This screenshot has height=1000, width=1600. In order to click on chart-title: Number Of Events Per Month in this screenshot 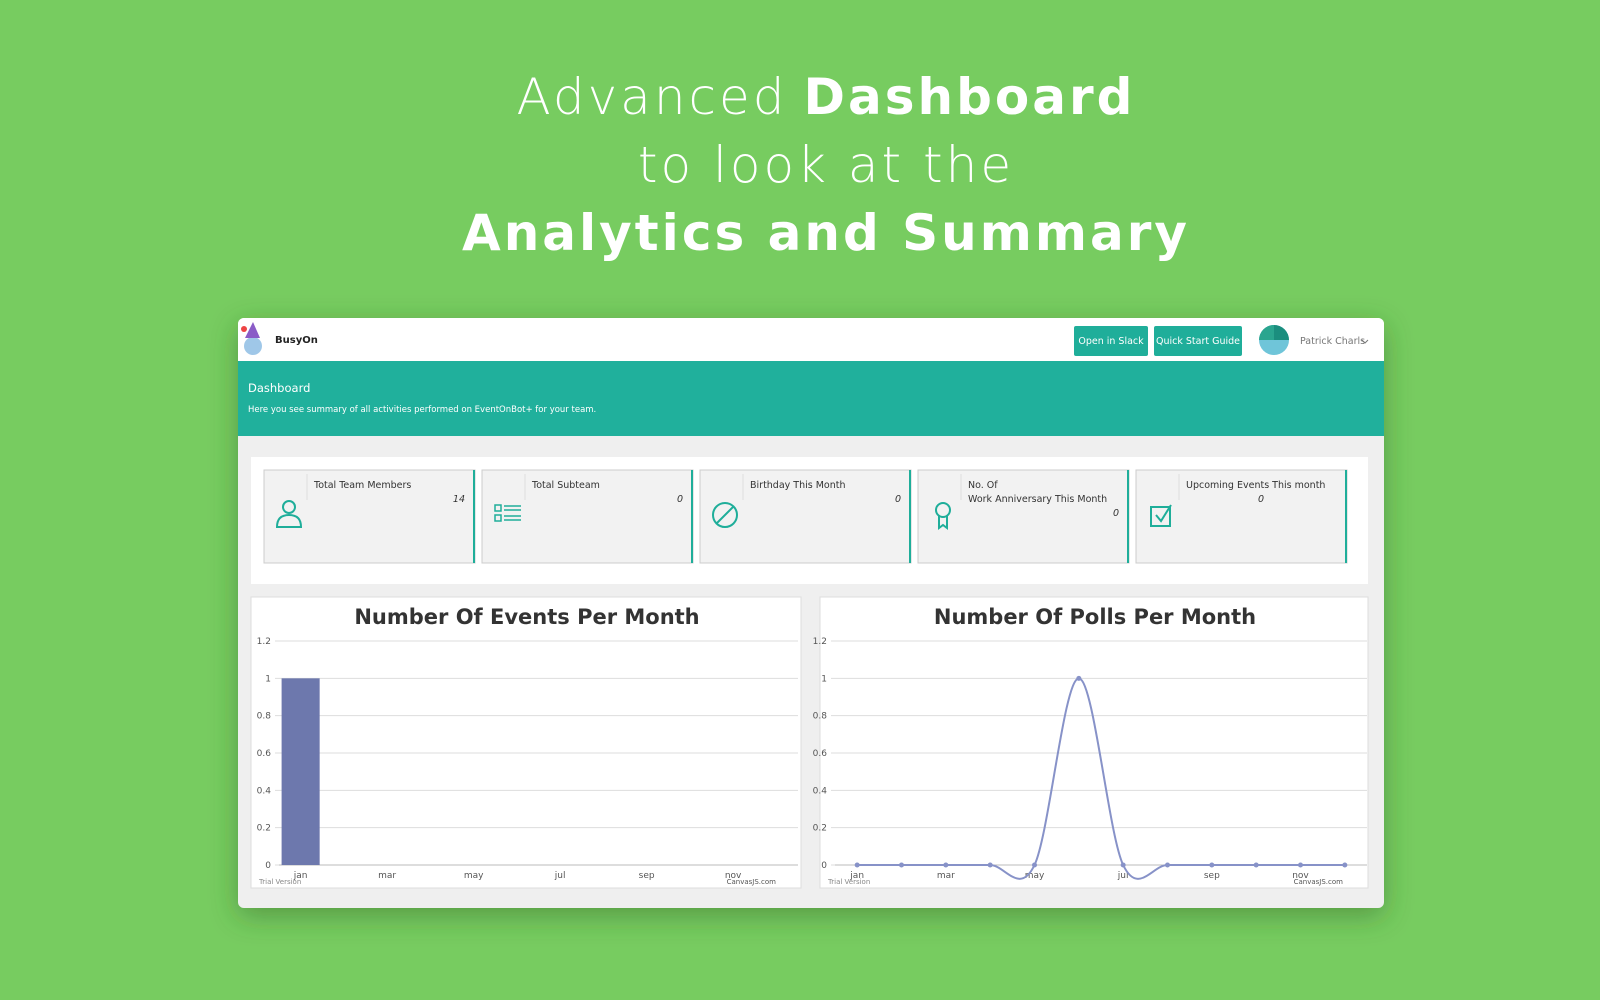, I will do `click(526, 617)`.